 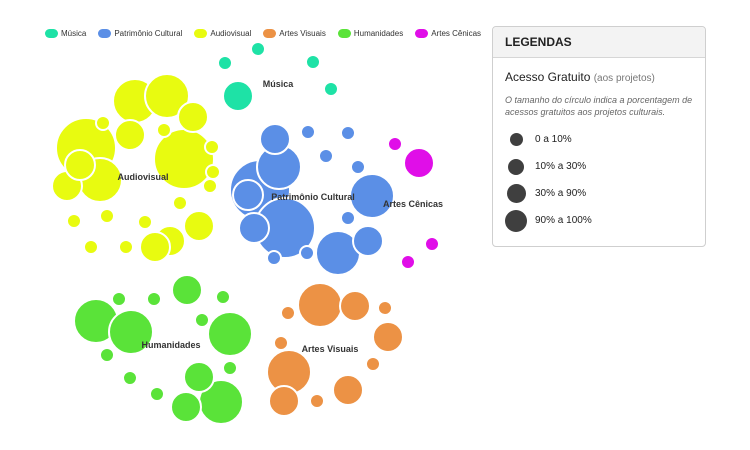 What do you see at coordinates (516, 139) in the screenshot?
I see `small-circle-icon` at bounding box center [516, 139].